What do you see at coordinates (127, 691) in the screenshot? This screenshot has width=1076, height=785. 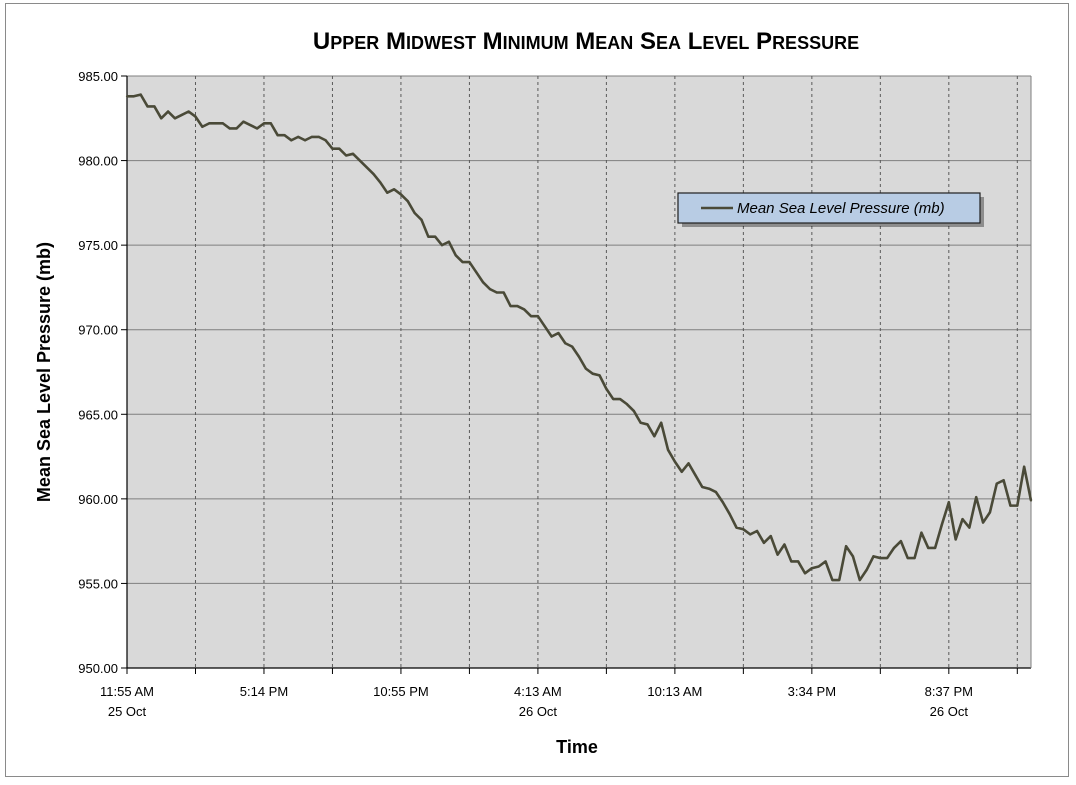 I see `x-tick-label: 11:55 AM` at bounding box center [127, 691].